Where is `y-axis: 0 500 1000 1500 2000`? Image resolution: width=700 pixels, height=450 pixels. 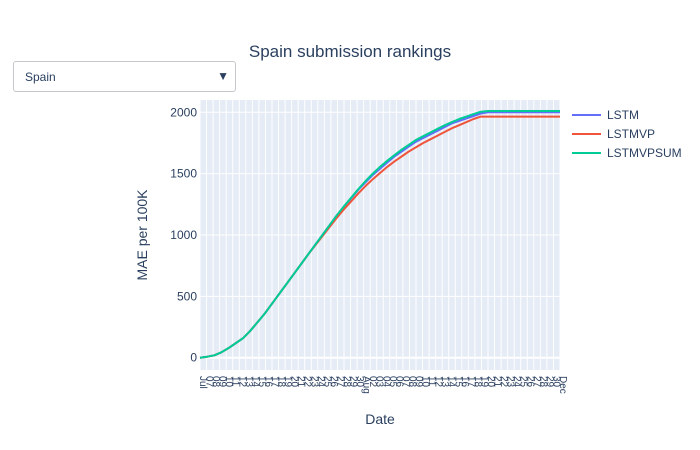
y-axis: 0 500 1000 1500 2000 is located at coordinates (183, 234).